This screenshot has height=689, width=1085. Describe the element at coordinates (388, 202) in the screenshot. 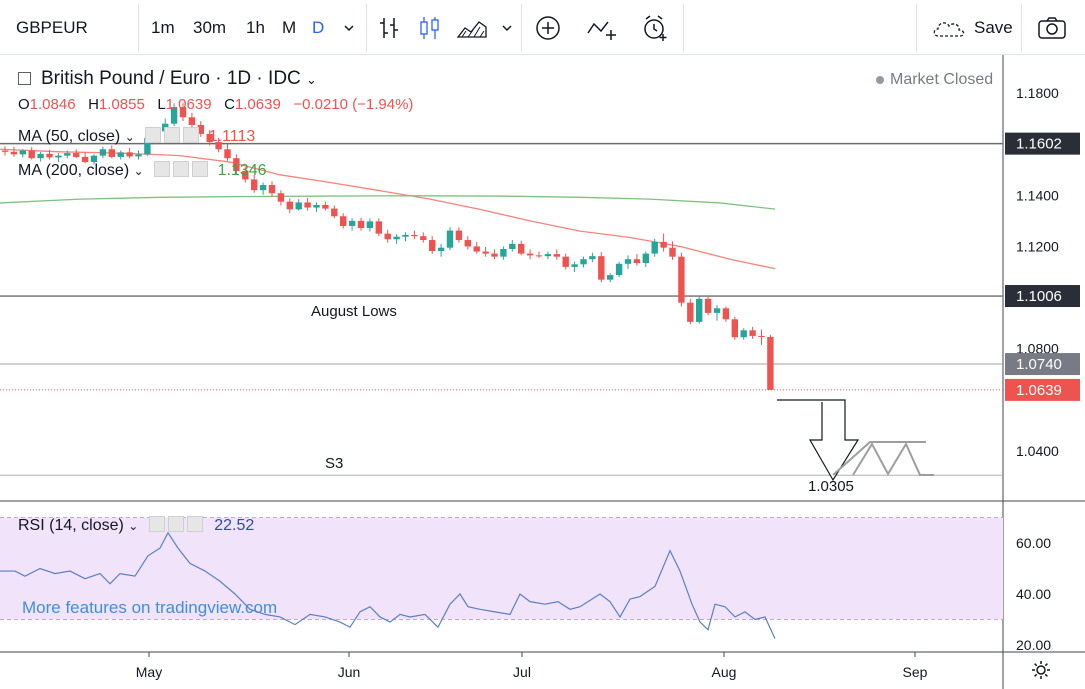

I see `ma200-line` at that location.